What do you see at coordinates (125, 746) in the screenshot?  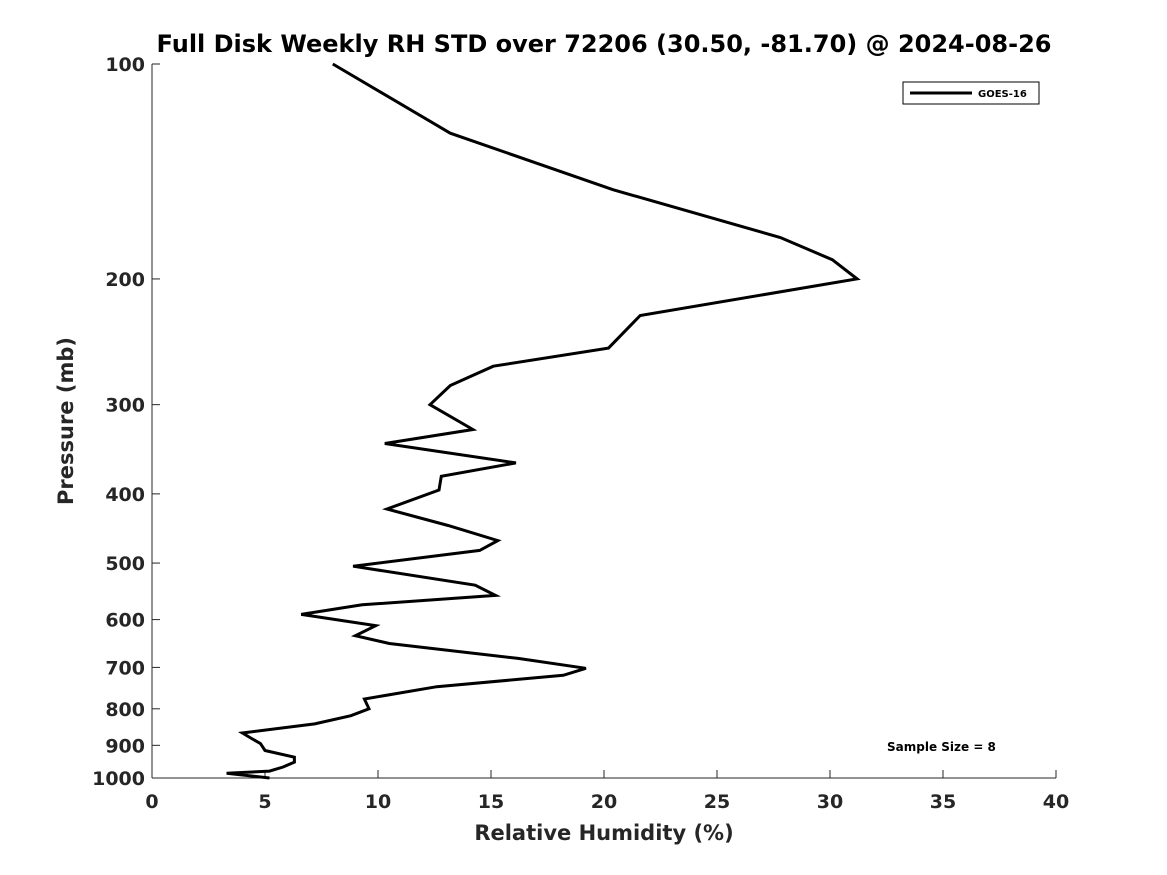 I see `y-tick-label: 900` at bounding box center [125, 746].